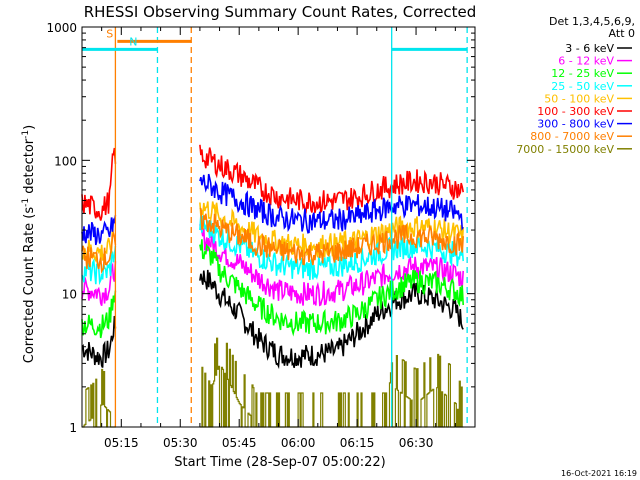 This screenshot has height=480, width=640. What do you see at coordinates (133, 41) in the screenshot?
I see `flag-label: N` at bounding box center [133, 41].